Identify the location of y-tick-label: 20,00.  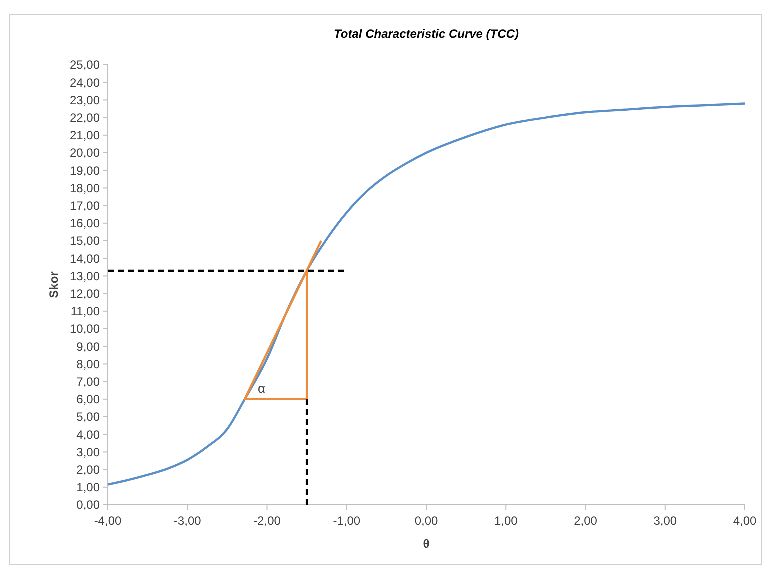
(85, 153).